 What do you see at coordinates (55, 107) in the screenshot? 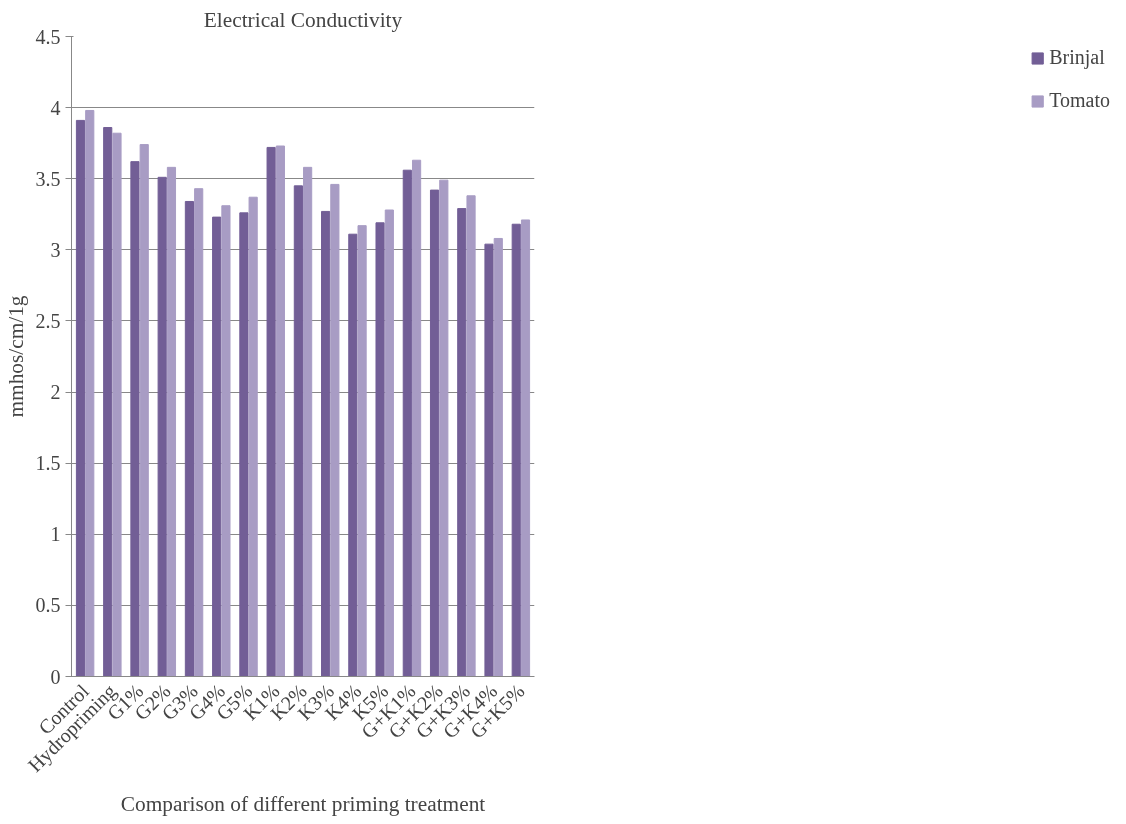
I see `y-tick-label: 4` at bounding box center [55, 107].